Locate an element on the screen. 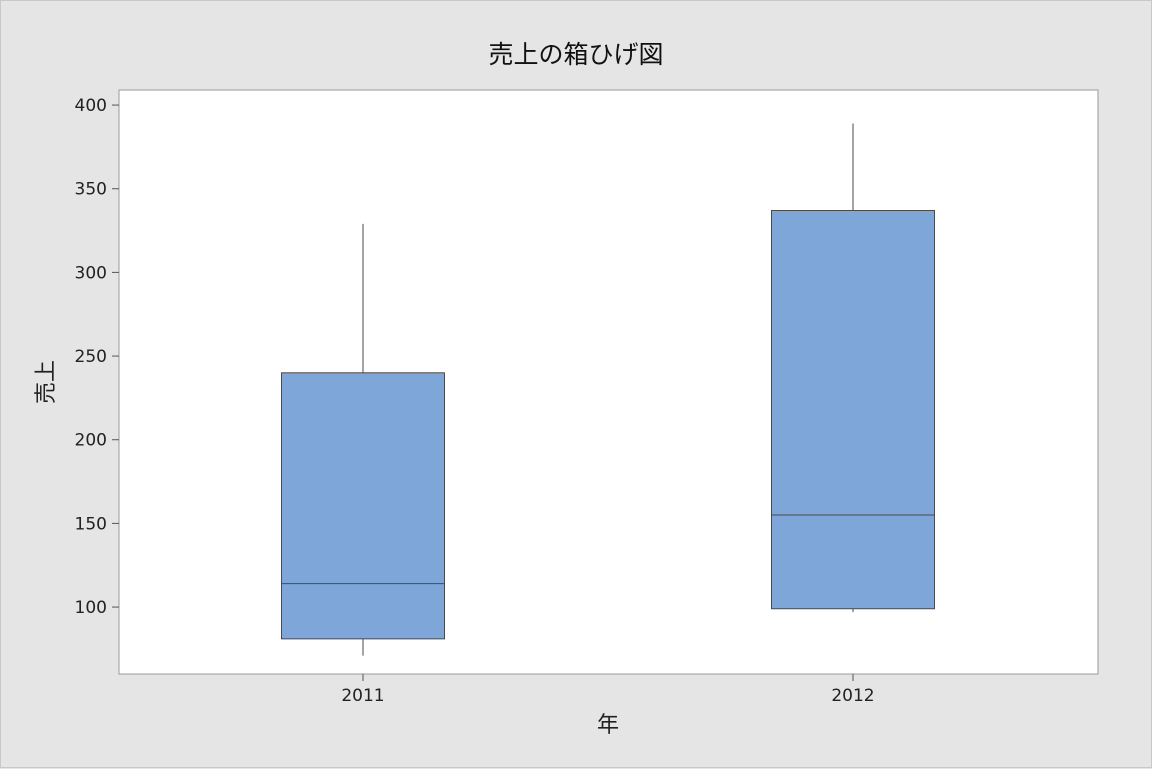  box-2012 is located at coordinates (853, 368).